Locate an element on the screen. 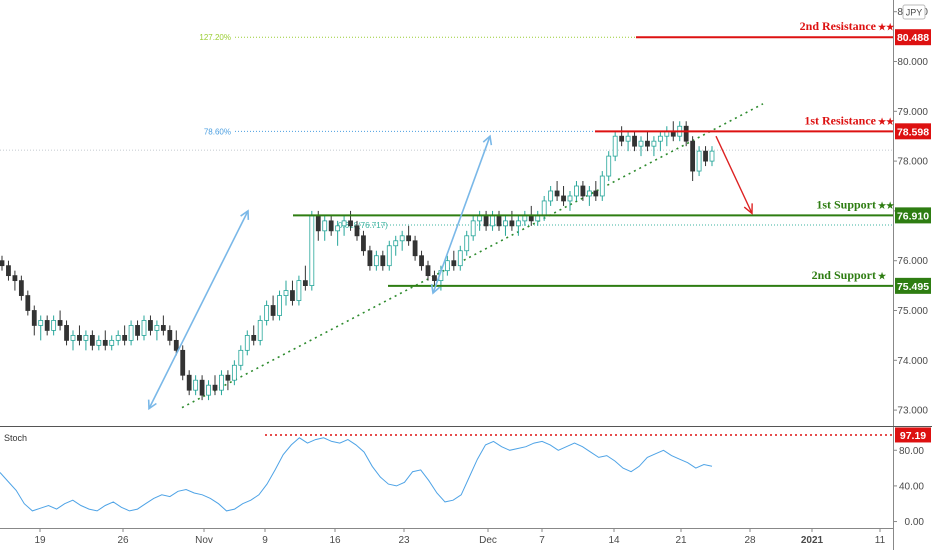  price-tick-label: 74.000 is located at coordinates (912, 361).